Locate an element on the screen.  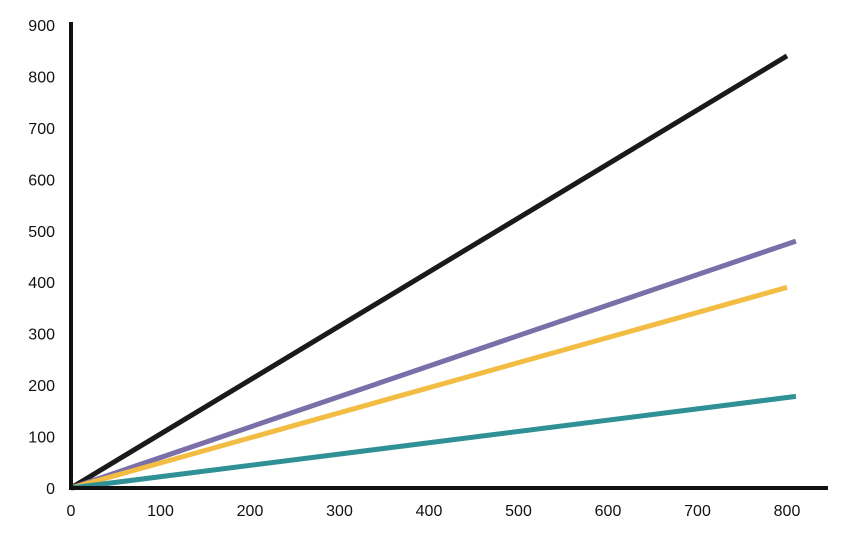
x-tick-label: 200 is located at coordinates (250, 511).